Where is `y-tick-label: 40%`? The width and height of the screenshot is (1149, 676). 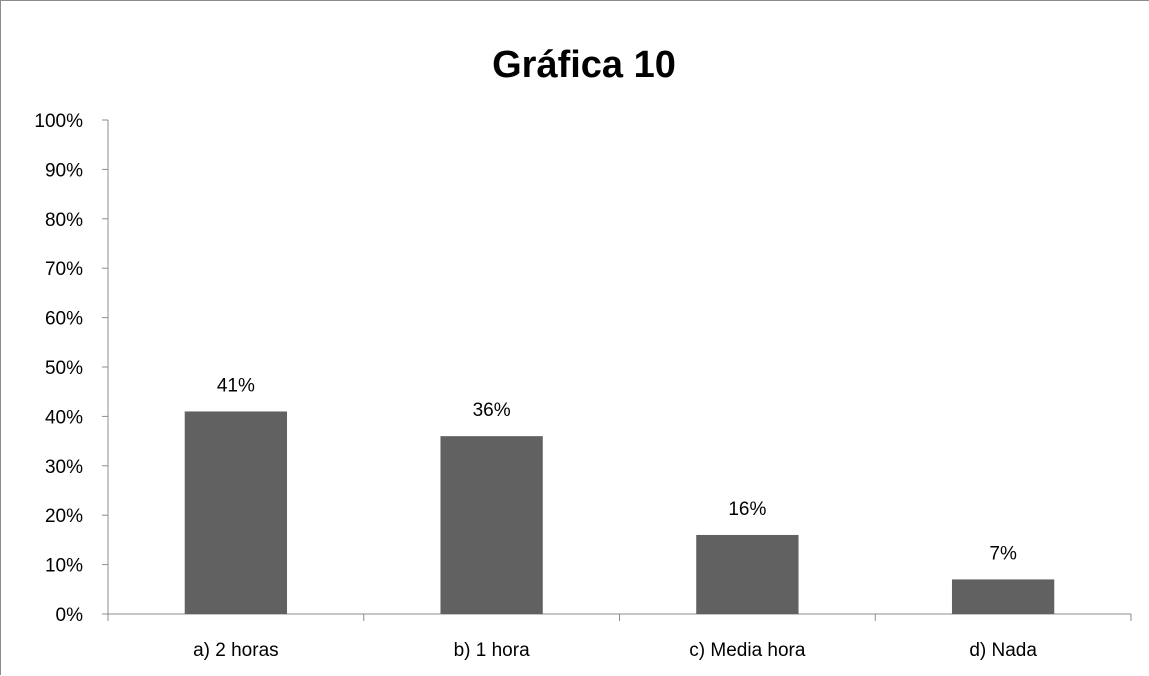
y-tick-label: 40% is located at coordinates (64, 417).